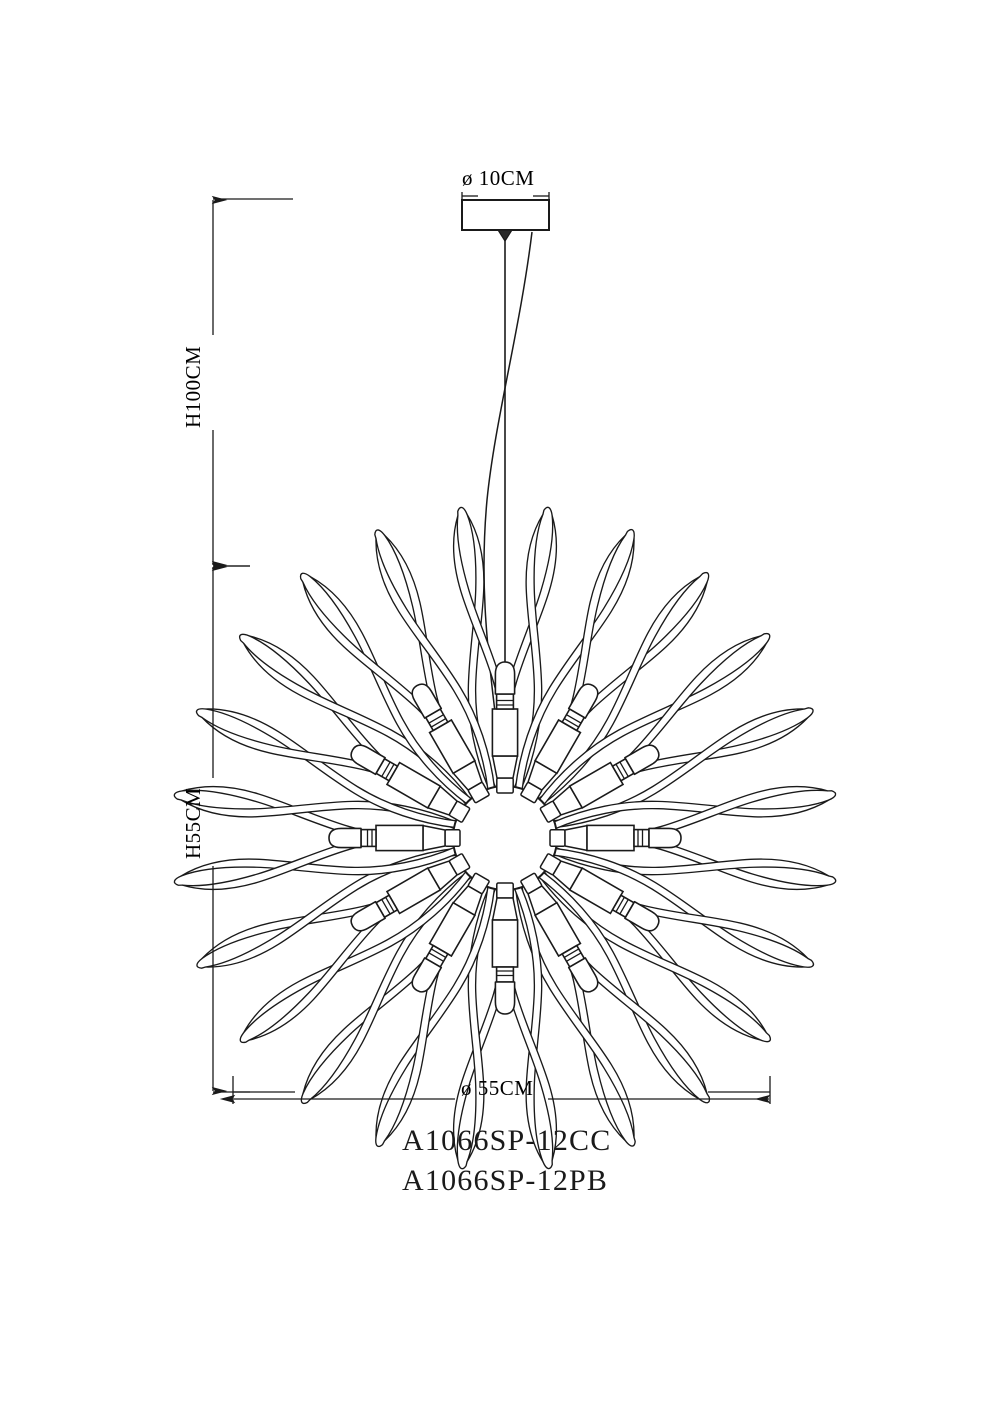 Image resolution: width=1000 pixels, height=1414 pixels. What do you see at coordinates (498, 178) in the screenshot?
I see `canopy-diameter-label: ø 10CM` at bounding box center [498, 178].